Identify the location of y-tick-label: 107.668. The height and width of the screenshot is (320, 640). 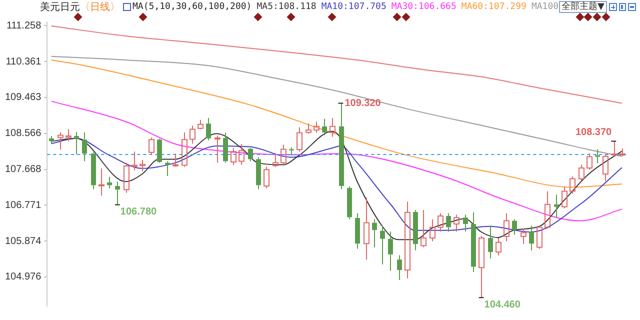
(23, 170).